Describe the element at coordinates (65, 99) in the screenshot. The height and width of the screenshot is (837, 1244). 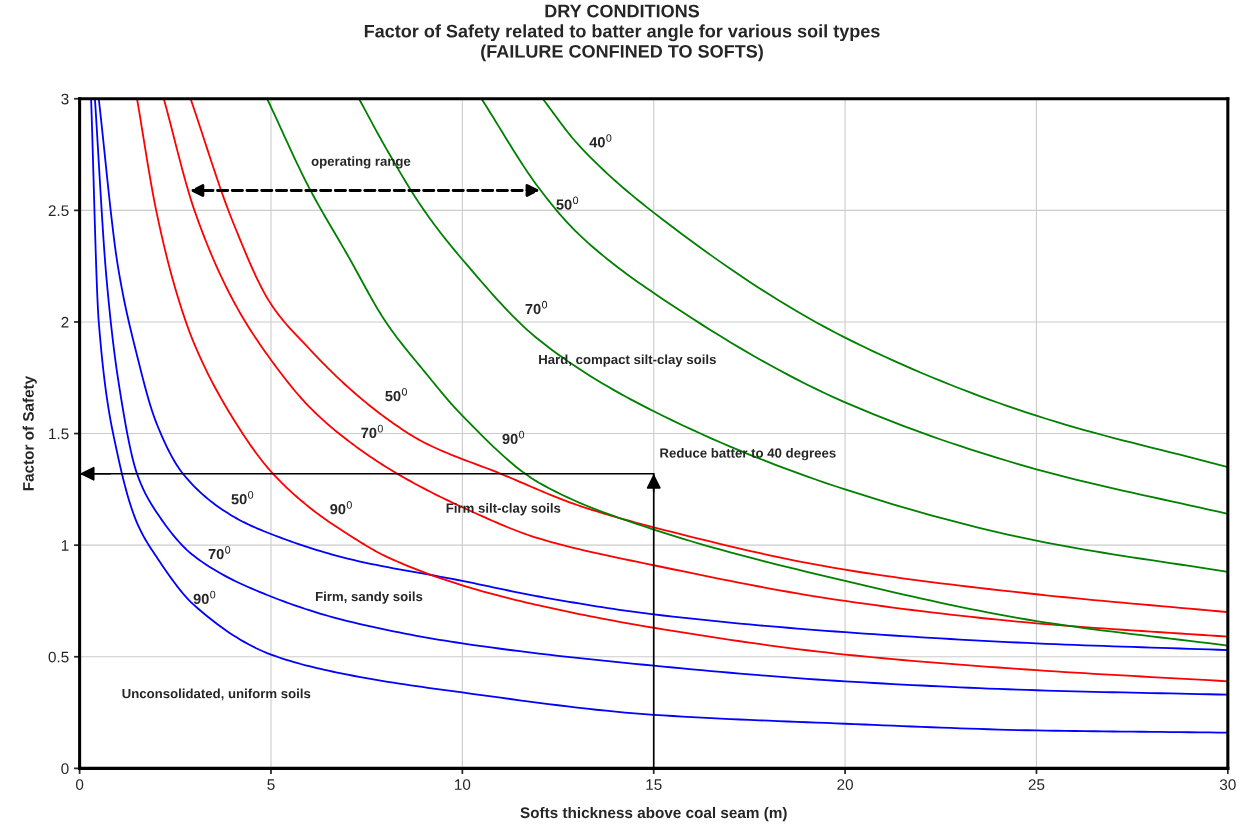
I see `y-tick-label: 3` at that location.